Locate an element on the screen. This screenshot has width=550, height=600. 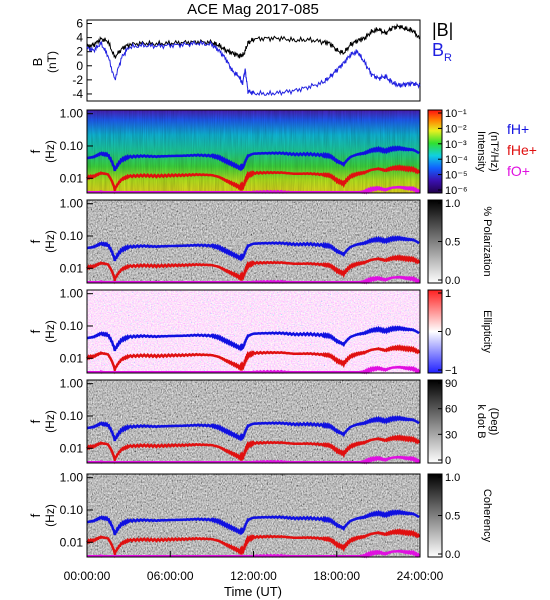
colorbar-tick-label: 10⁻³ is located at coordinates (456, 145).